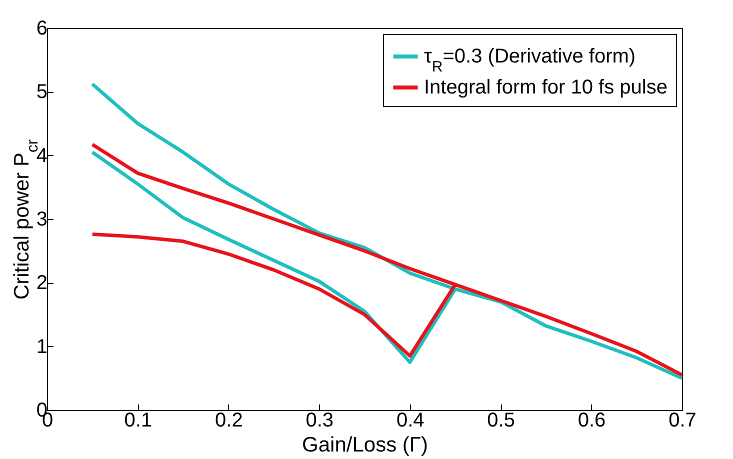  I want to click on x-tick-label: 0.5, so click(501, 421).